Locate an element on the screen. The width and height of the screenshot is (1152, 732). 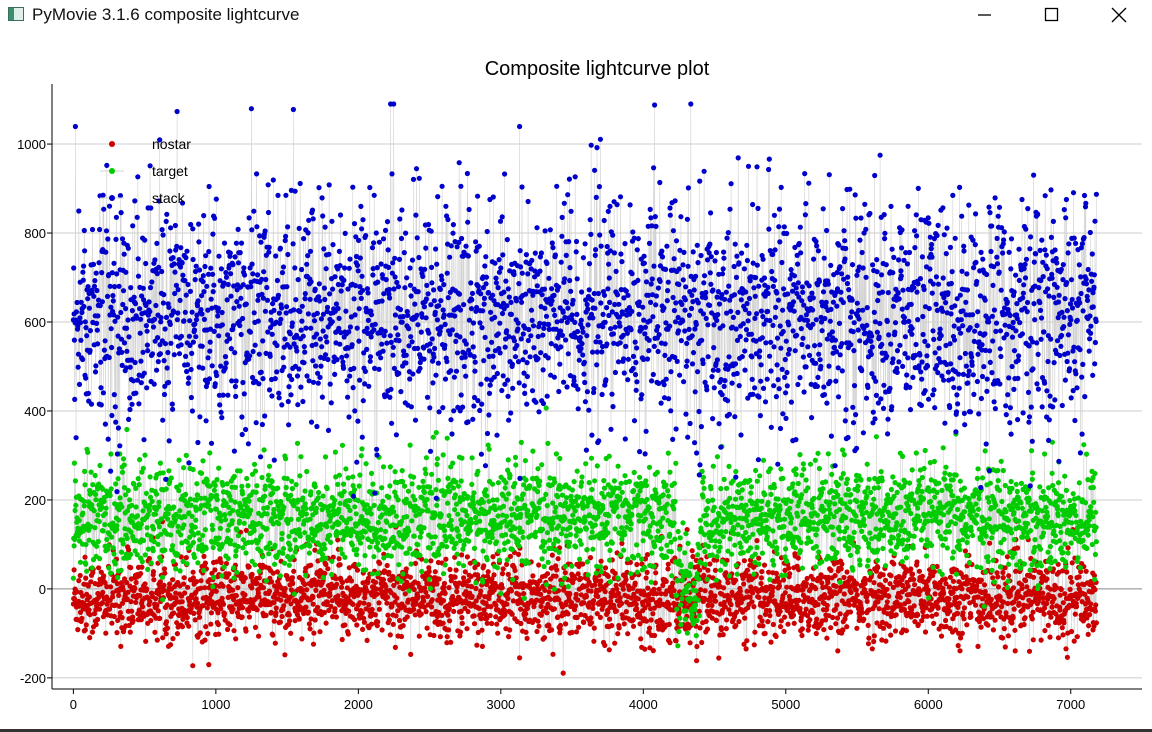
maximize-button is located at coordinates (1052, 15).